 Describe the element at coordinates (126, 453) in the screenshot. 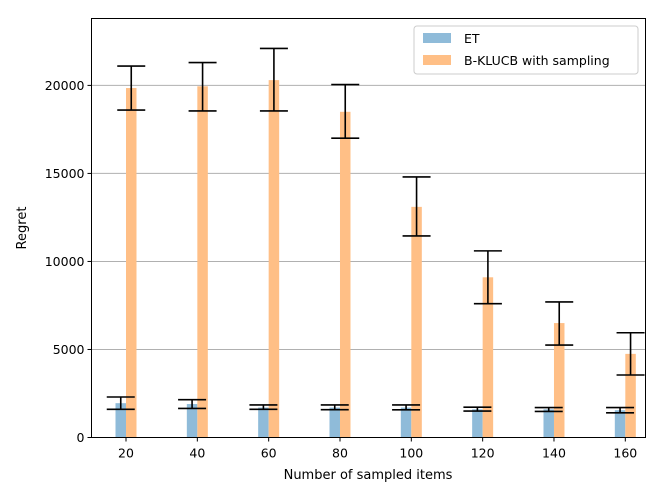

I see `x-tick-label: 20` at that location.